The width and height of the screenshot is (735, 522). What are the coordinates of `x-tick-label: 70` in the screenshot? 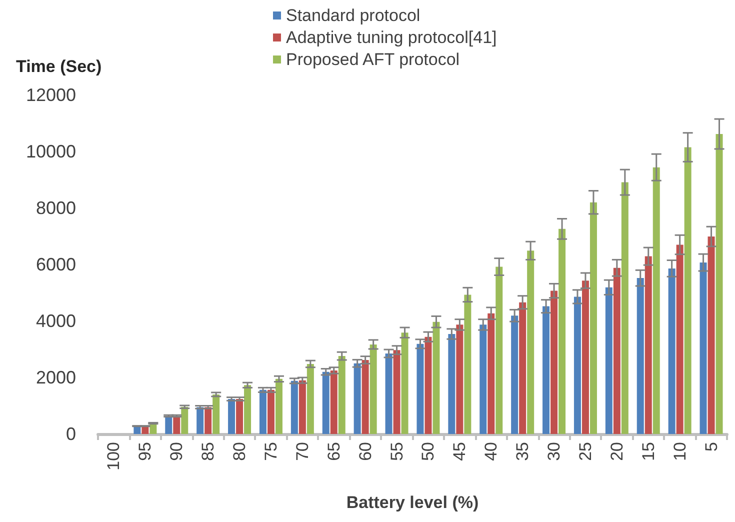 It's located at (302, 451).